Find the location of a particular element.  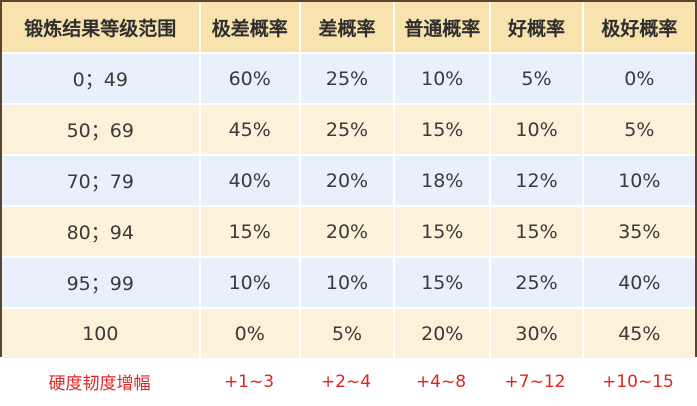

header-good-prob: 好概率 is located at coordinates (537, 28).